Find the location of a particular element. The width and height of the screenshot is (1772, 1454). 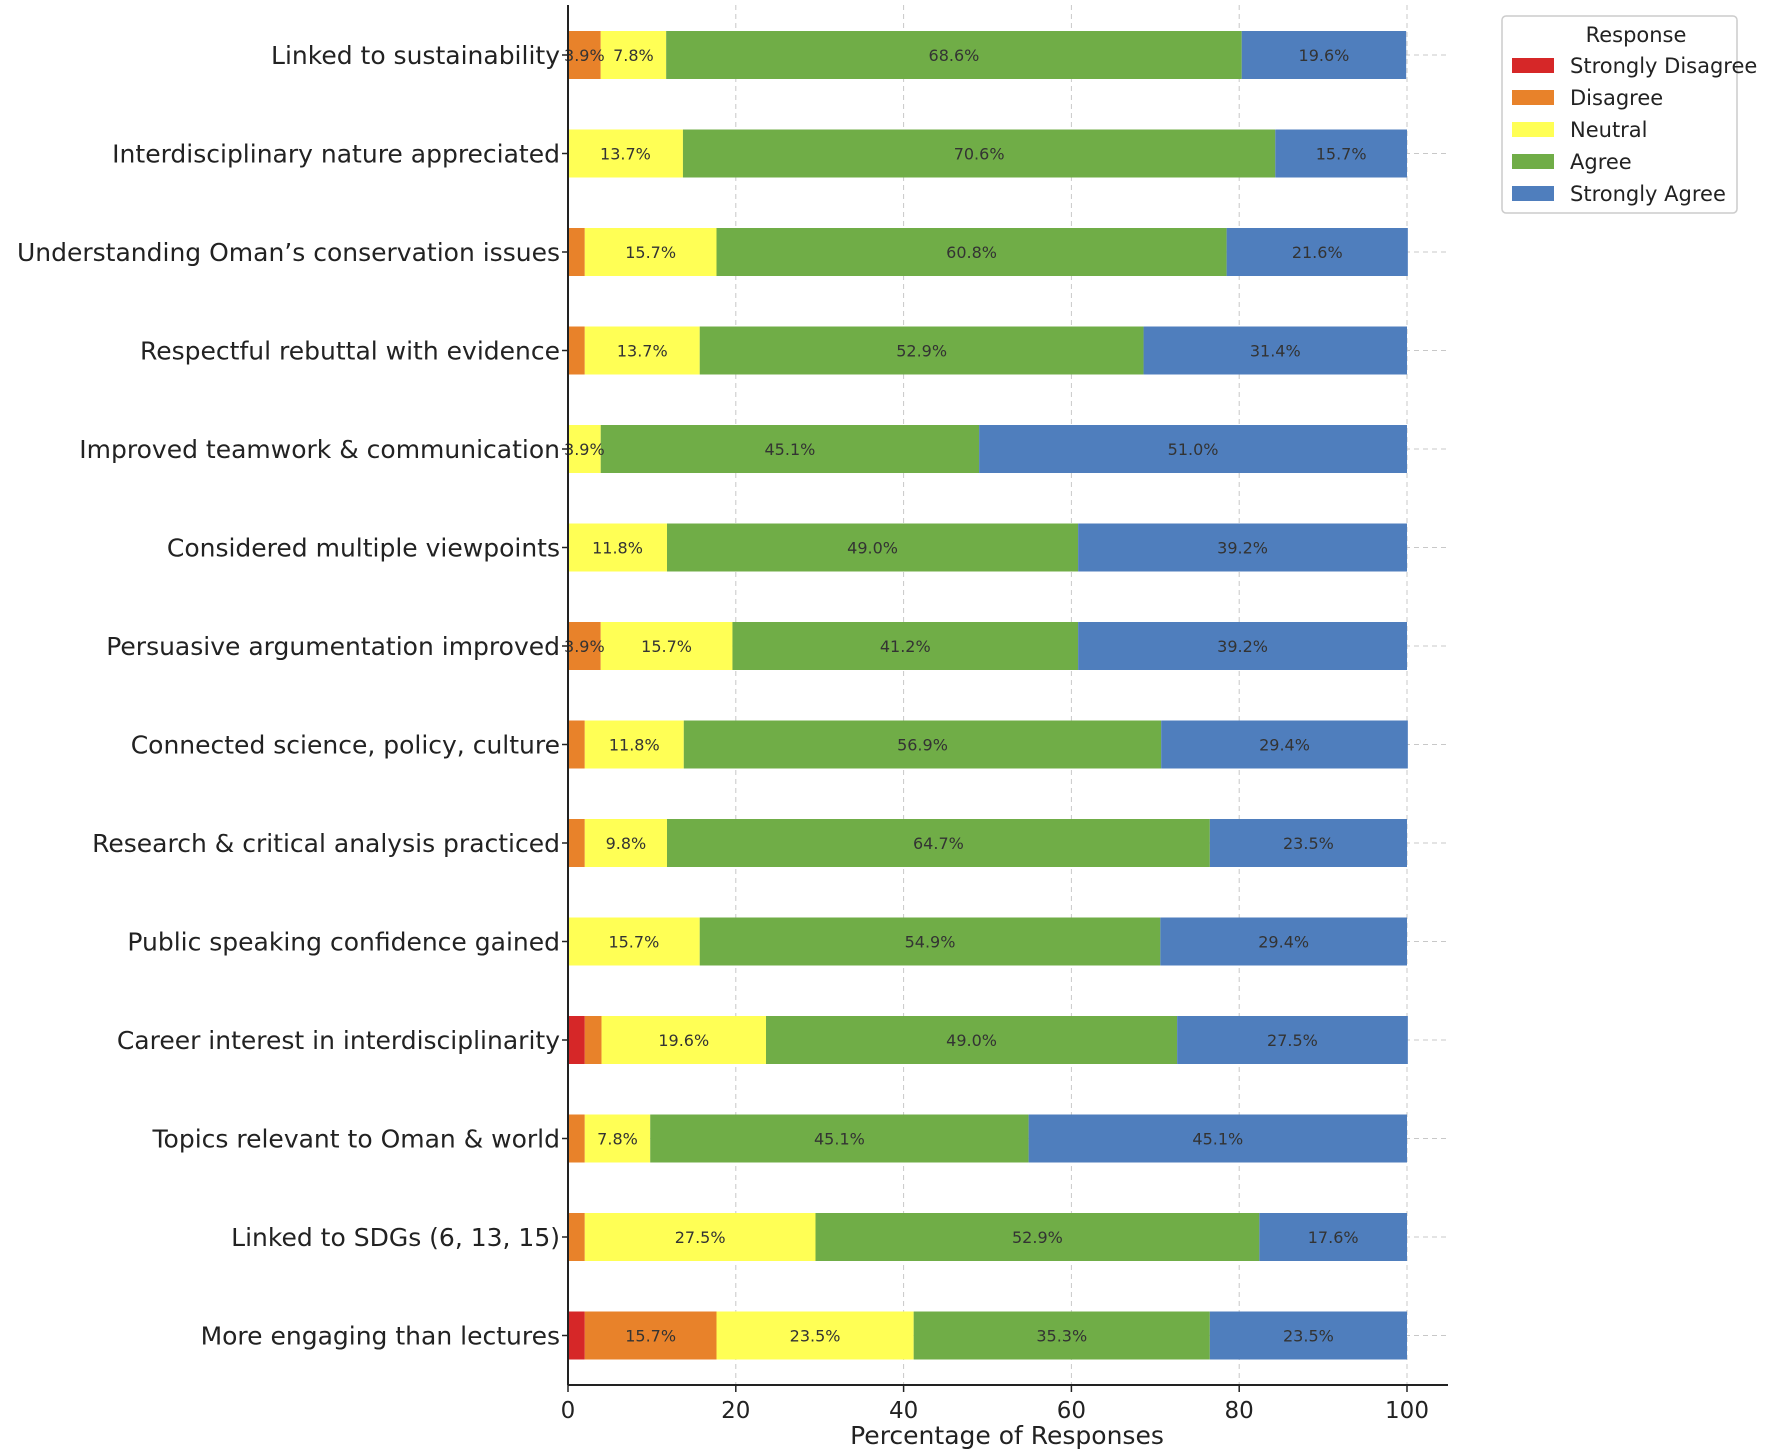

data-label: 56.9% is located at coordinates (922, 745).